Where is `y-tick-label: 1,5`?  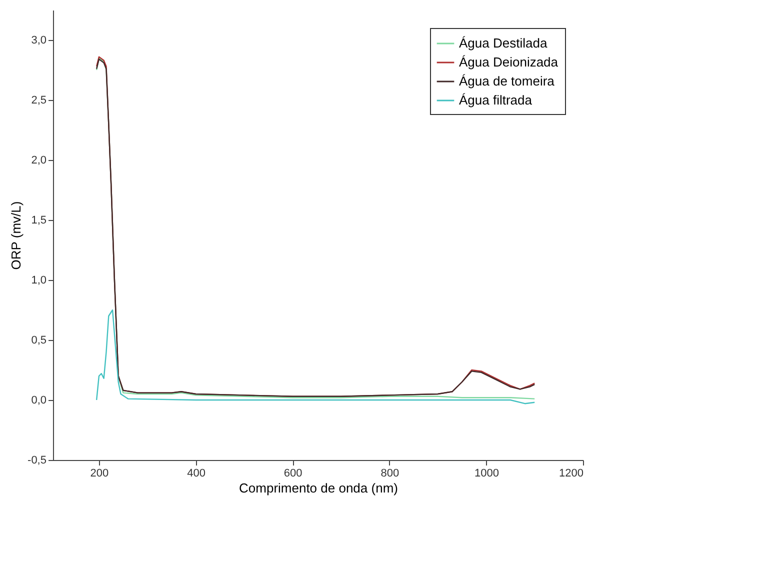
y-tick-label: 1,5 is located at coordinates (38, 220).